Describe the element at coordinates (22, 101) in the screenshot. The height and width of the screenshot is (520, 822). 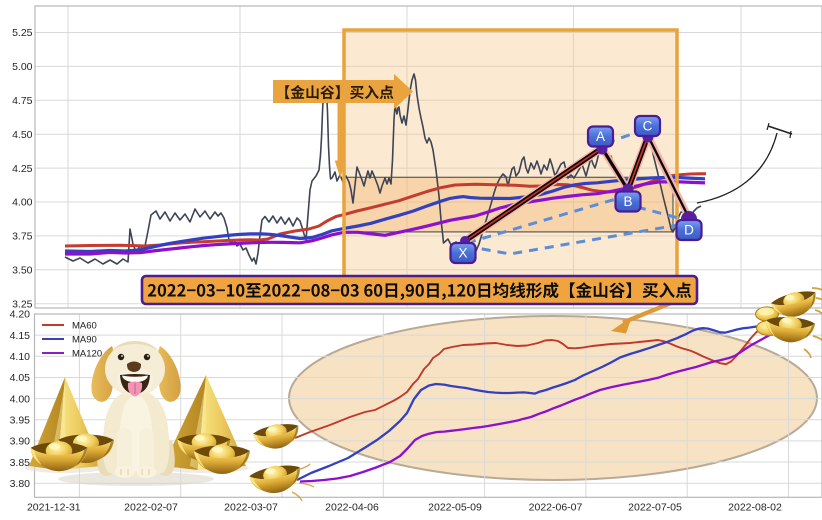
I see `svg-text: 4.75` at that location.